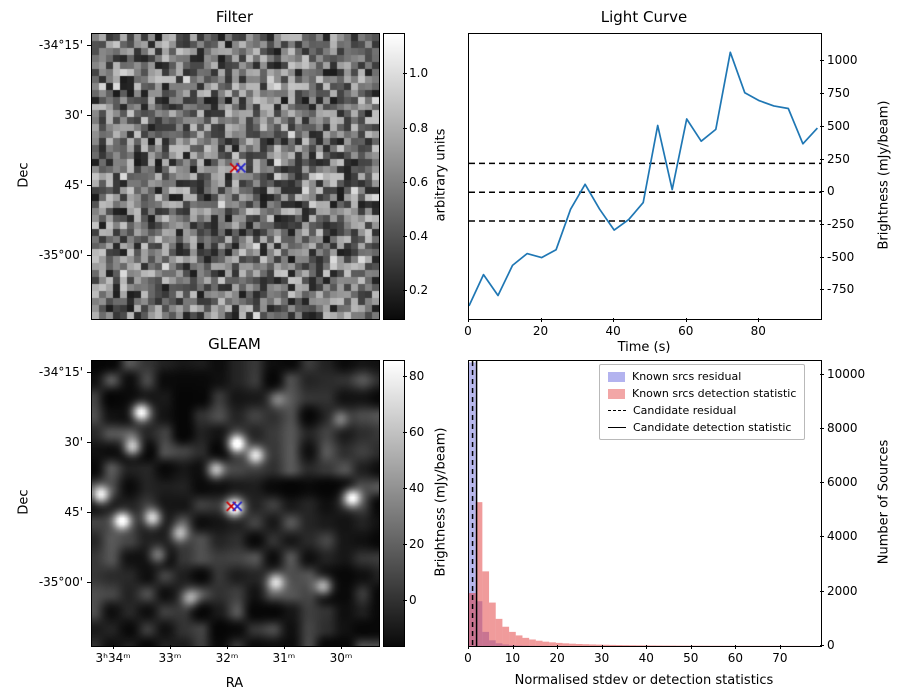 This screenshot has width=913, height=699. I want to click on light-curve-line, so click(644, 179).